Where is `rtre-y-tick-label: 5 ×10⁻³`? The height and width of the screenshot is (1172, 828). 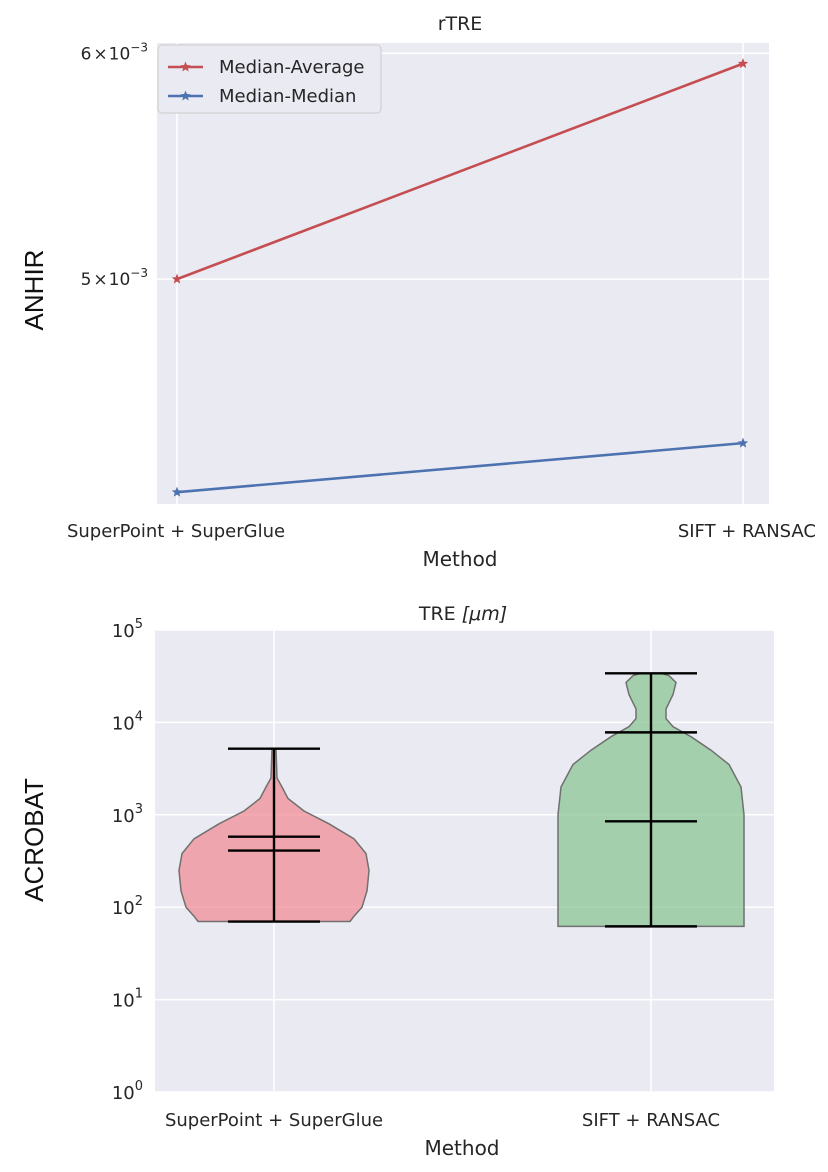 rtre-y-tick-label: 5 ×10⁻³ is located at coordinates (114, 278).